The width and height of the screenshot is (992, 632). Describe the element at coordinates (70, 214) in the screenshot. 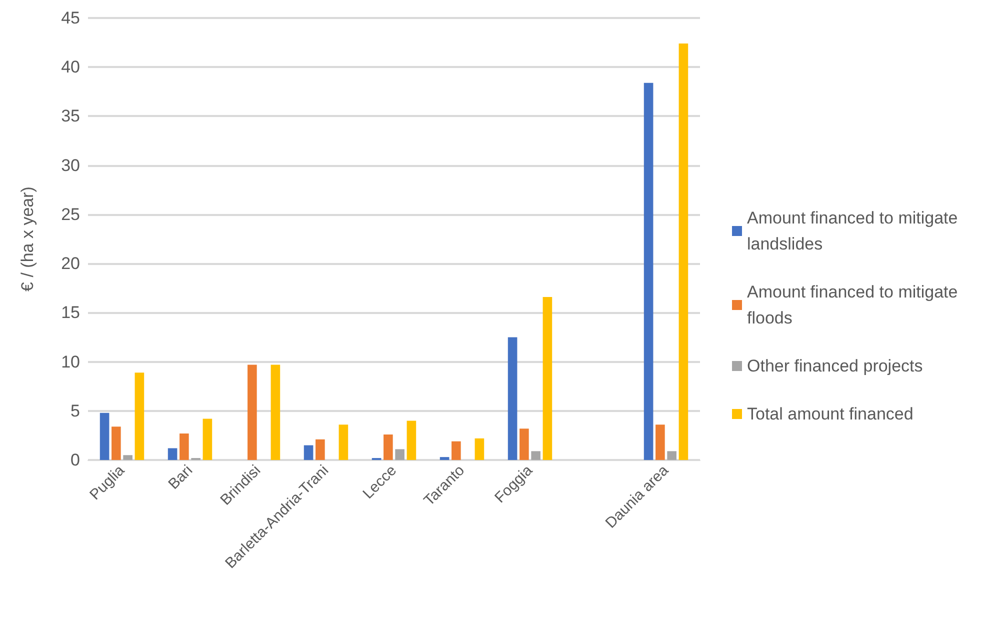

I see `y-tick-label: 25` at that location.